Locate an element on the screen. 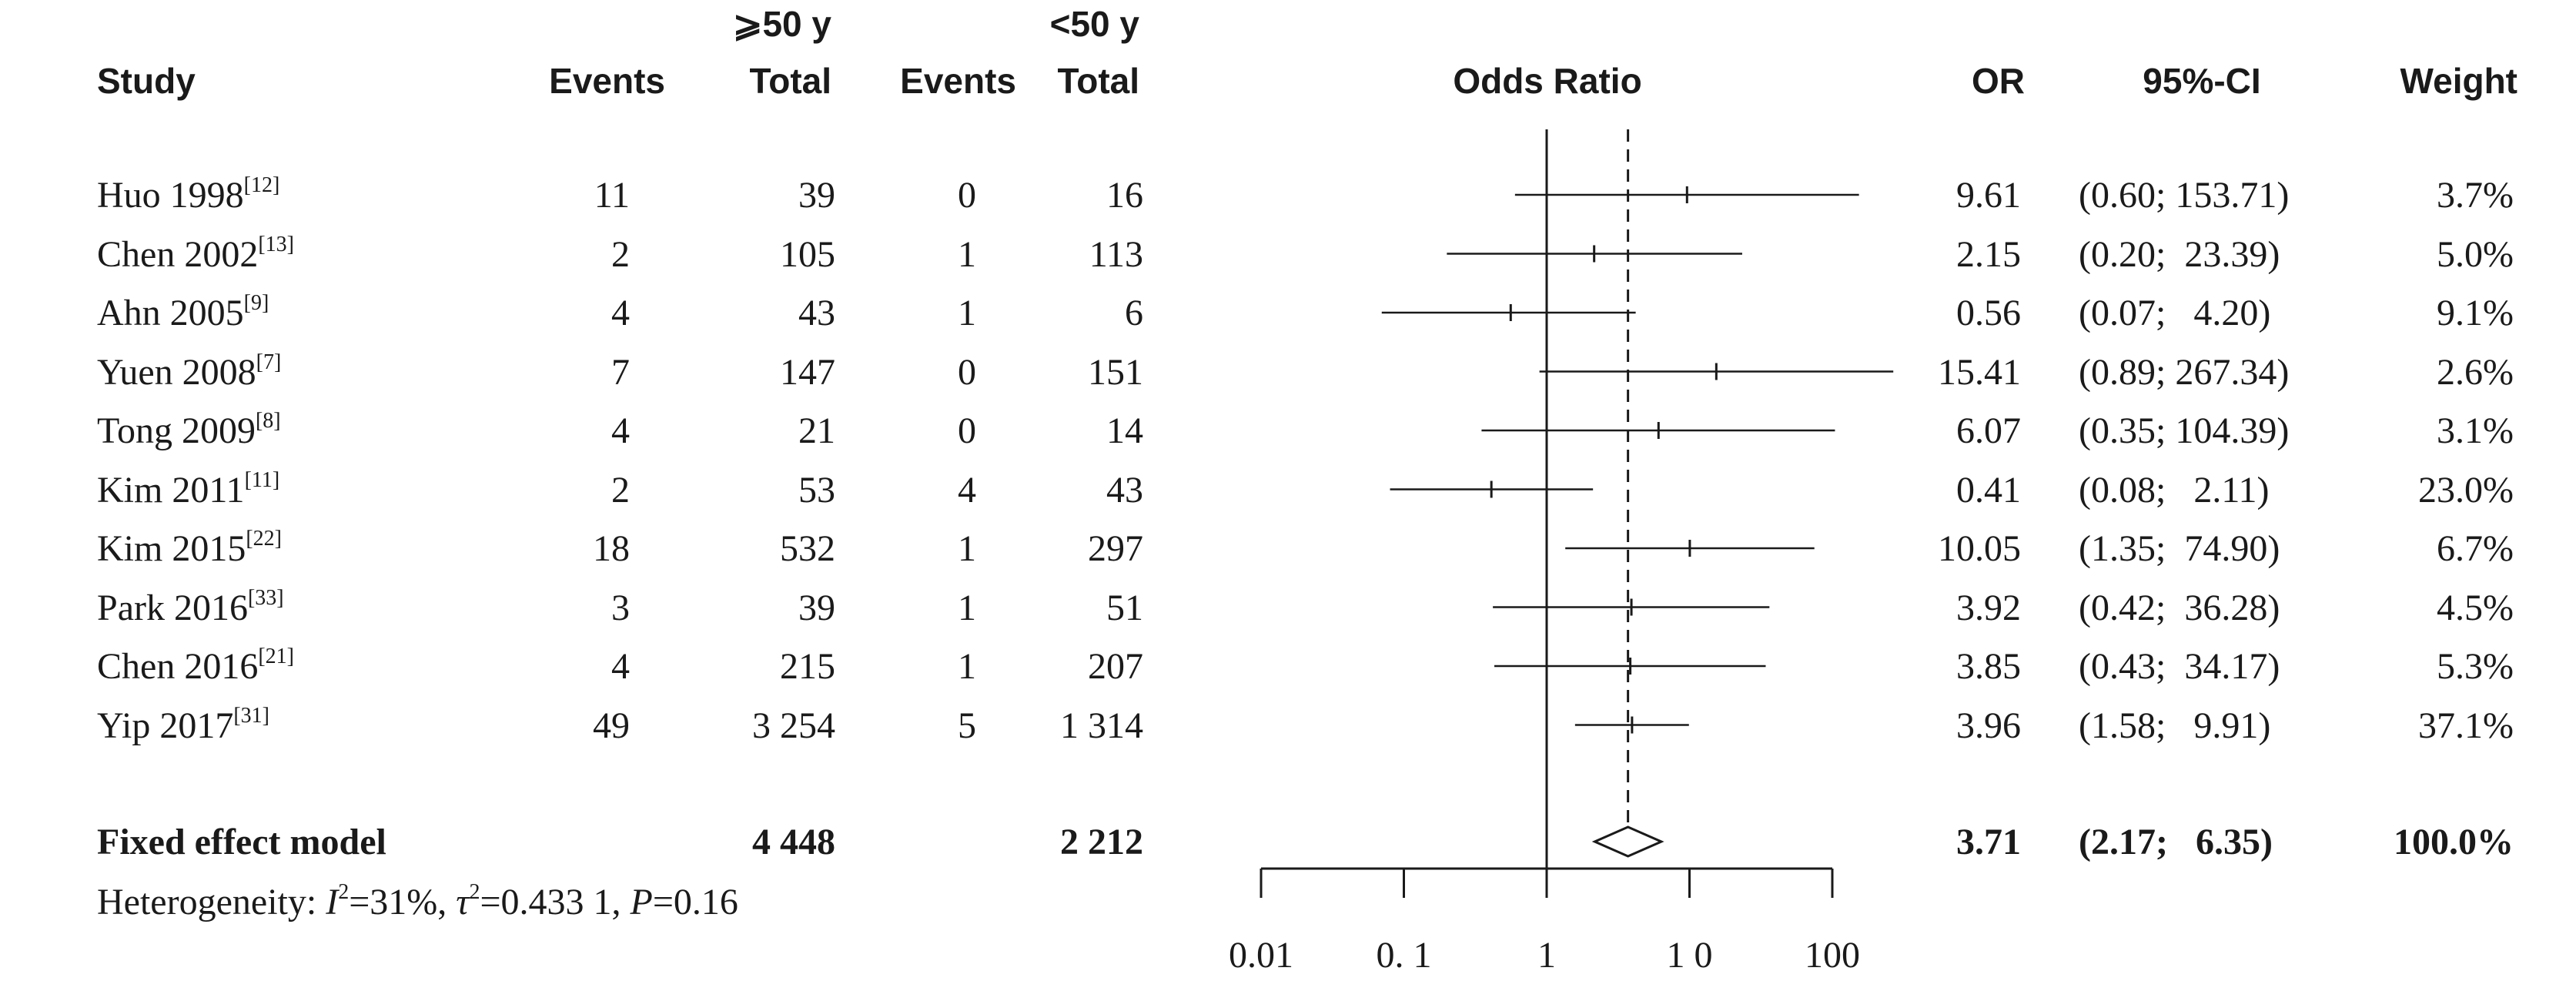  x-tick-label: 100 is located at coordinates (1833, 956).